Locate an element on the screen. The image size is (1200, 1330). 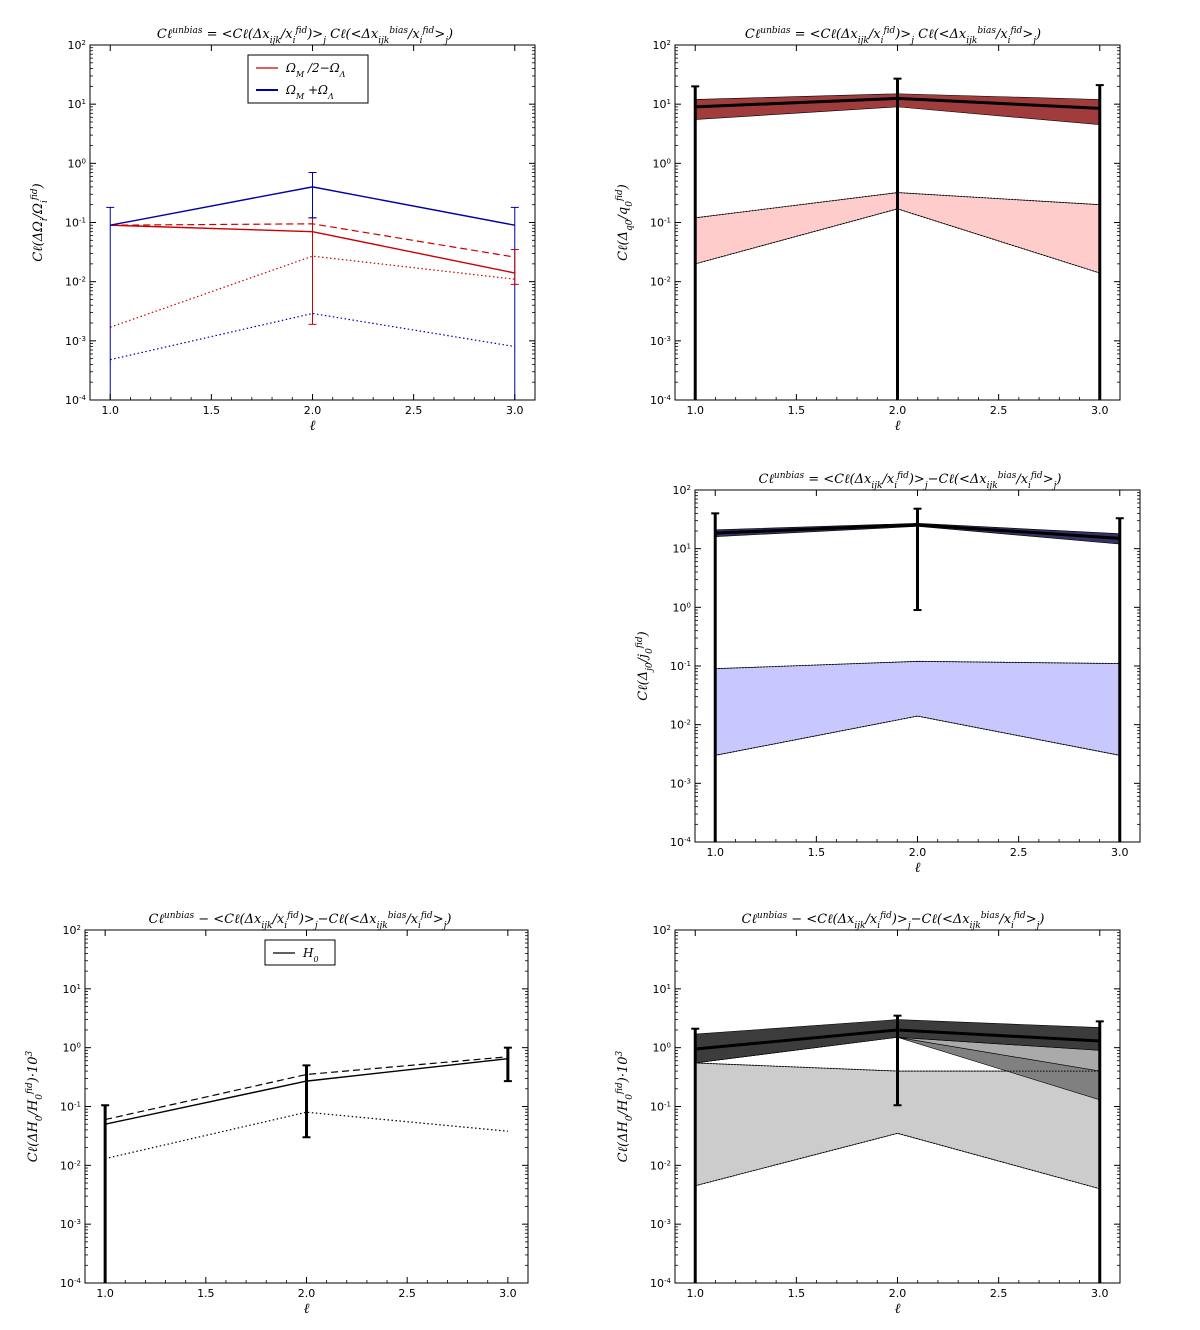
legend-box is located at coordinates (308, 79).